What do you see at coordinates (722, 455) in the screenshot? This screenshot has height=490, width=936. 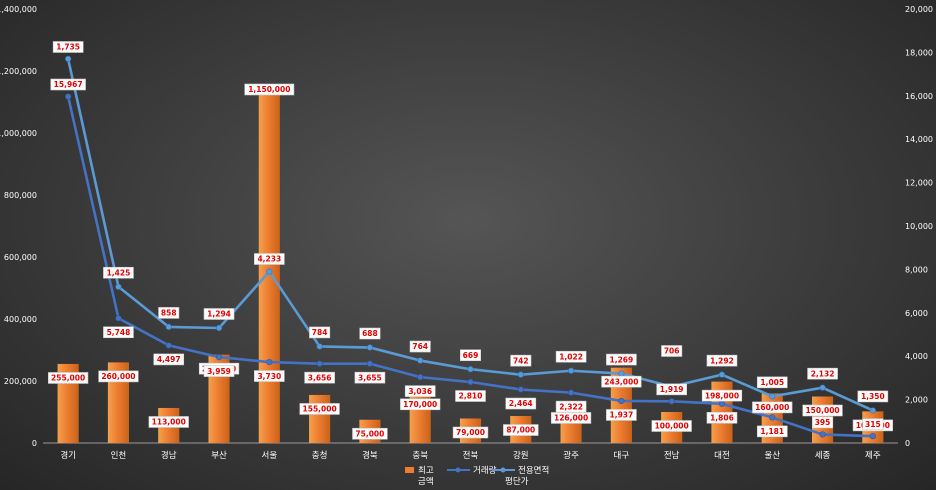 I see `category-label: 대전` at bounding box center [722, 455].